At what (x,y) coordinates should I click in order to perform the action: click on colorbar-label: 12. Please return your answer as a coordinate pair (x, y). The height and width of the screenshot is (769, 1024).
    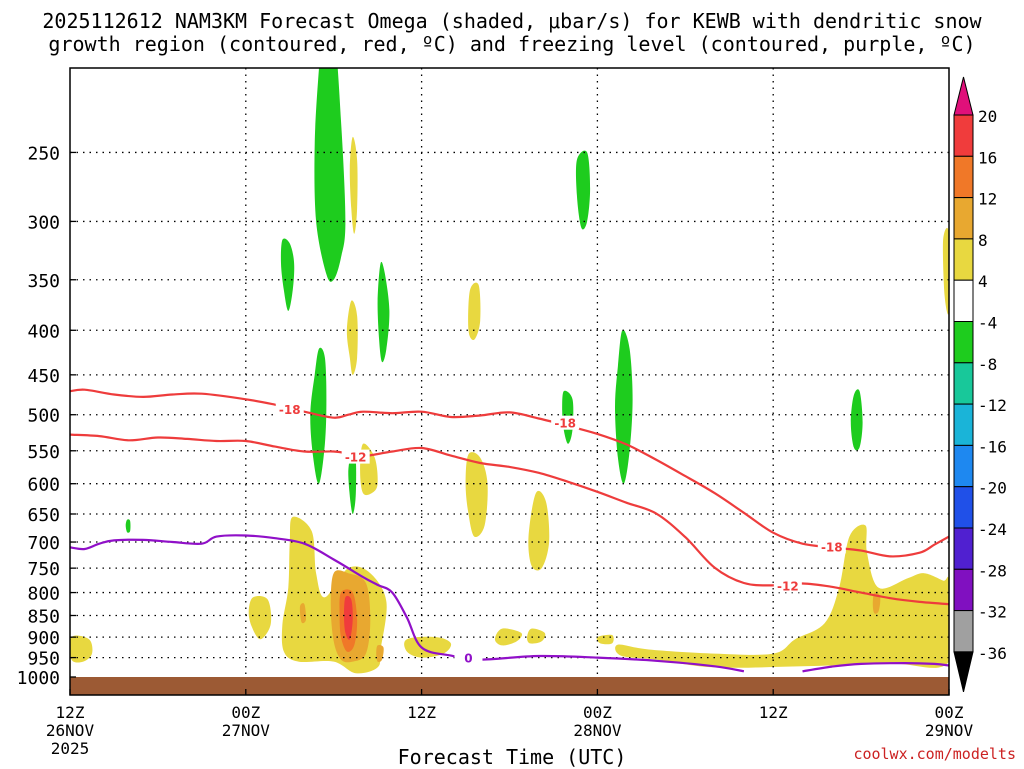
    Looking at the image, I should click on (987, 199).